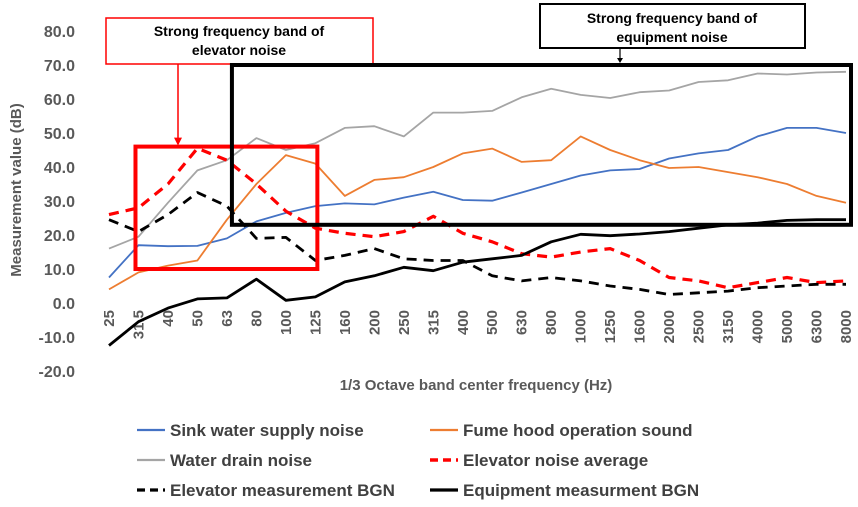 This screenshot has height=507, width=858. What do you see at coordinates (59, 66) in the screenshot?
I see `y-tick-label: 70.0` at bounding box center [59, 66].